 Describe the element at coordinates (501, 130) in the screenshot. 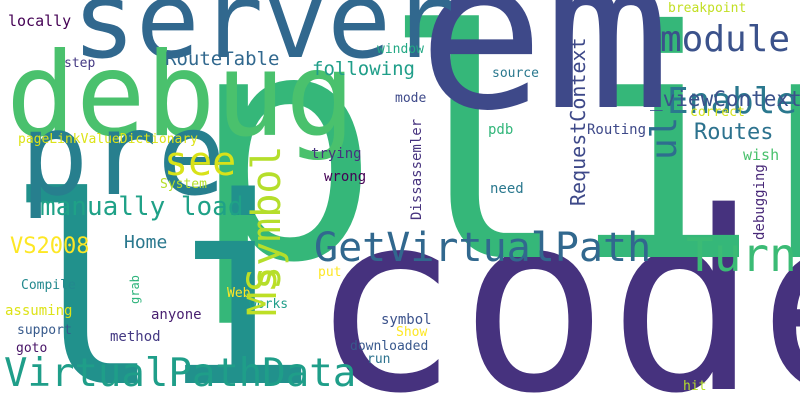

I see `word-pdb: pdb` at that location.